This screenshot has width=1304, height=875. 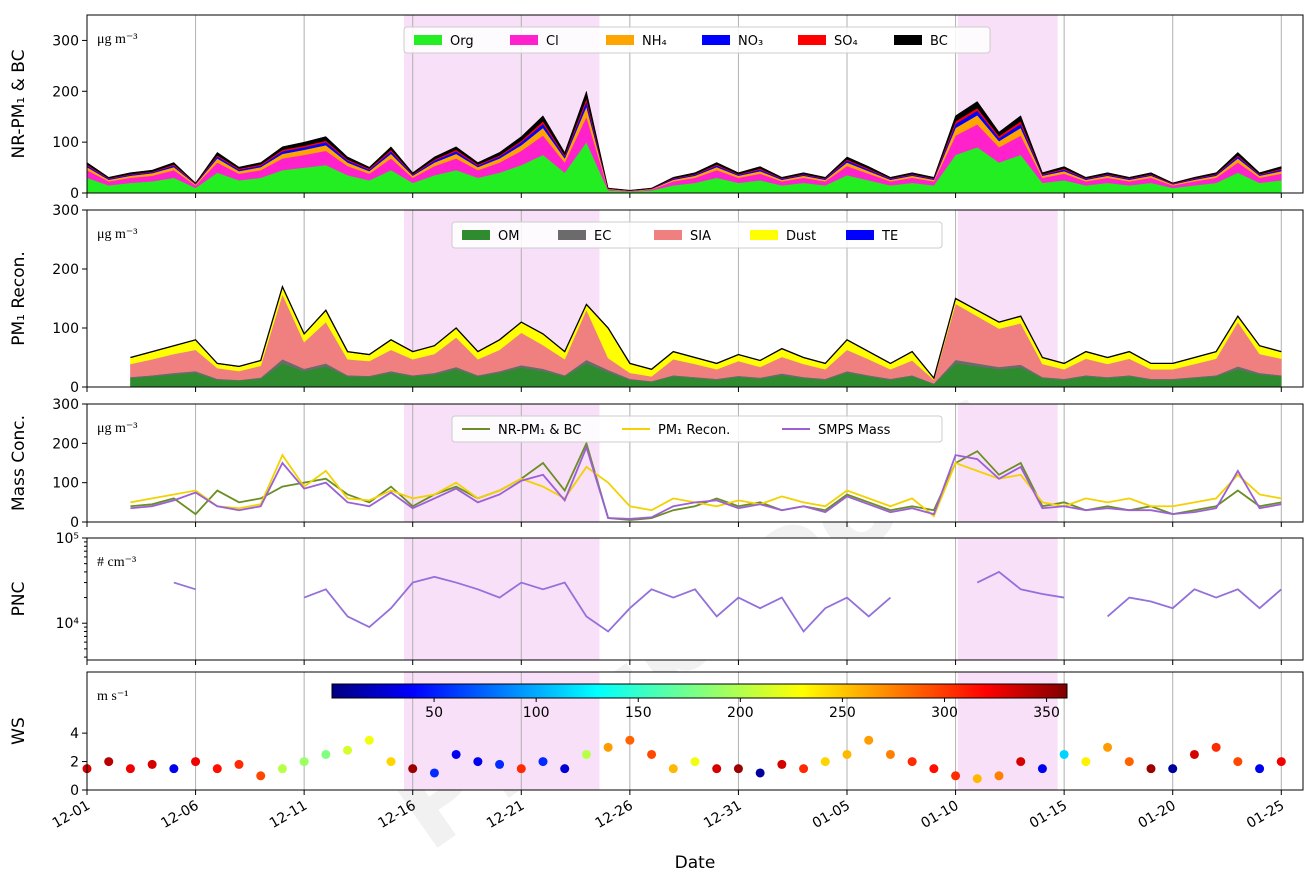 I want to click on x-tick-label: 12-06, so click(x=179, y=815).